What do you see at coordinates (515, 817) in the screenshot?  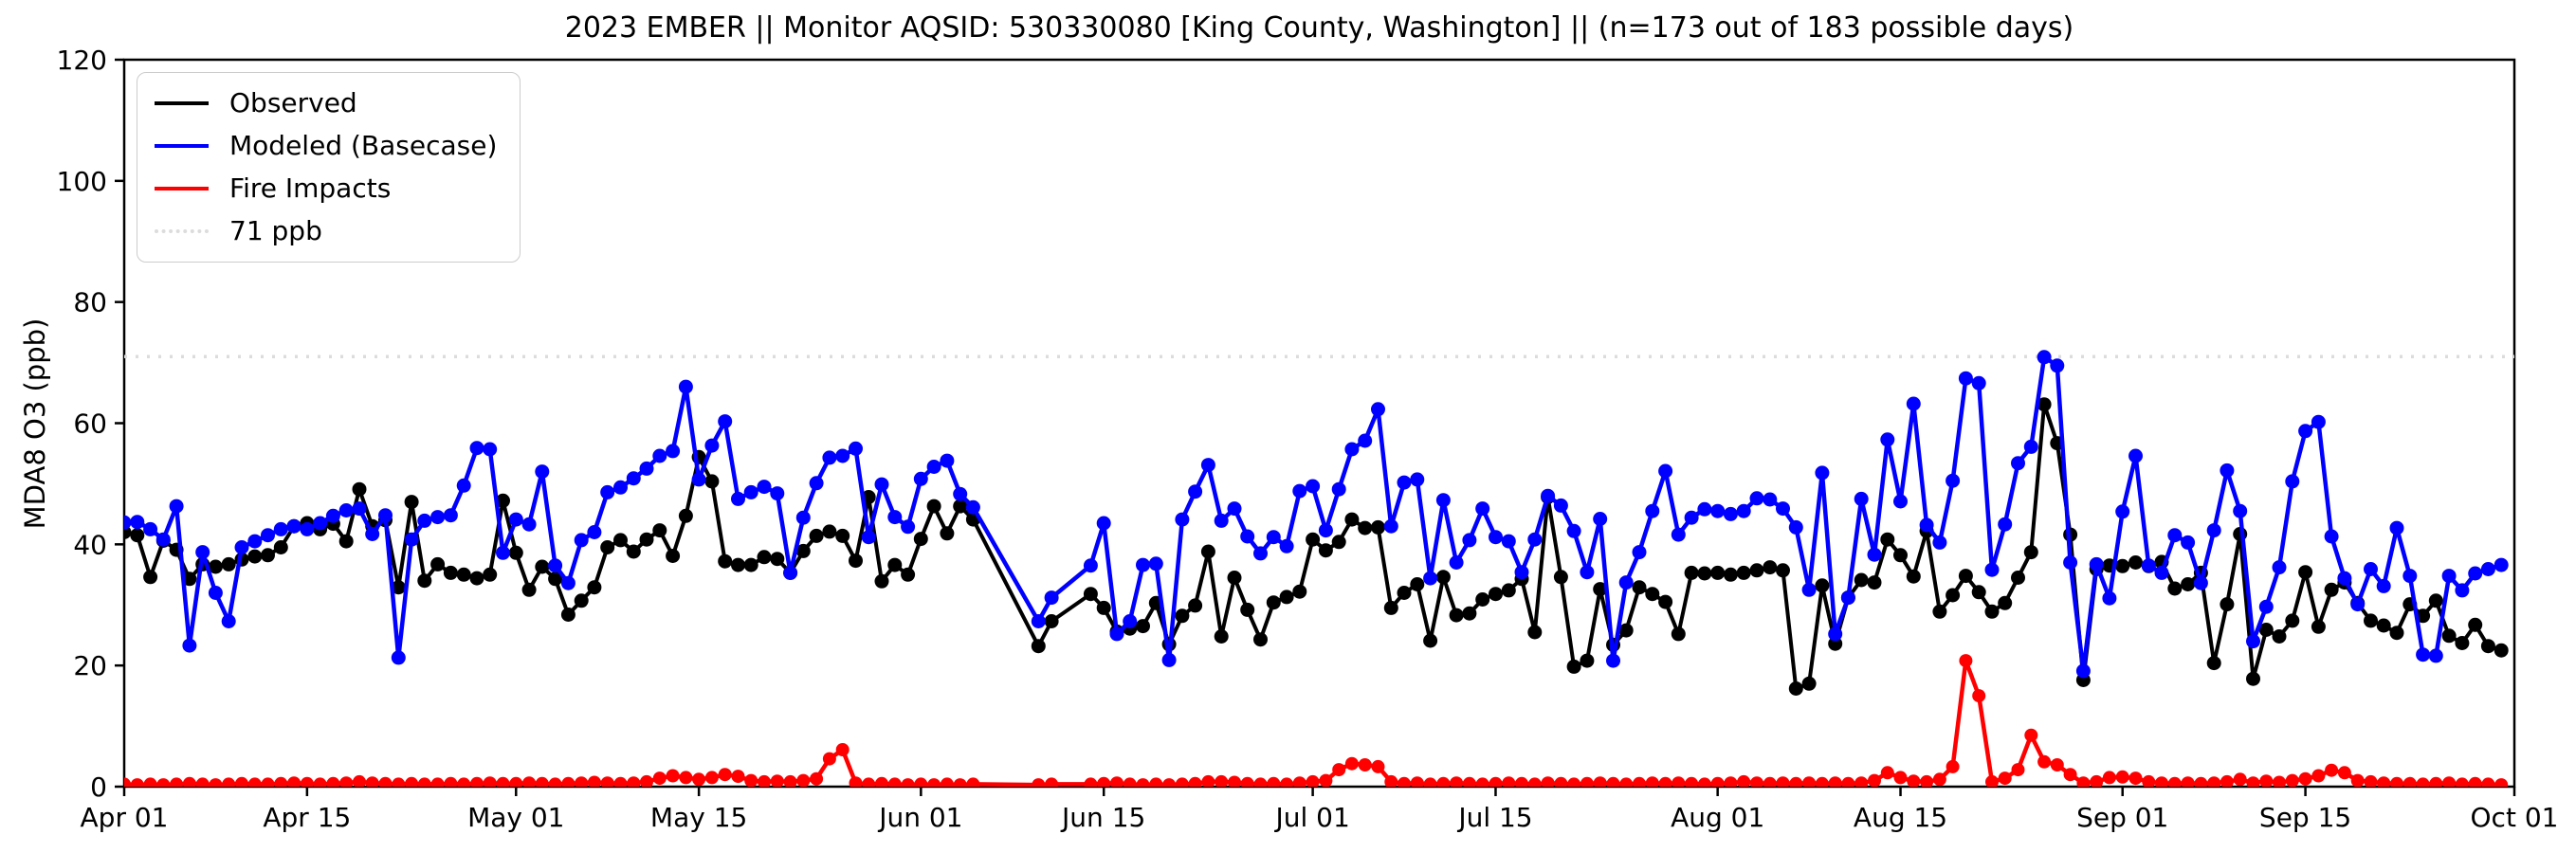 I see `x-tick-label: May 01` at bounding box center [515, 817].